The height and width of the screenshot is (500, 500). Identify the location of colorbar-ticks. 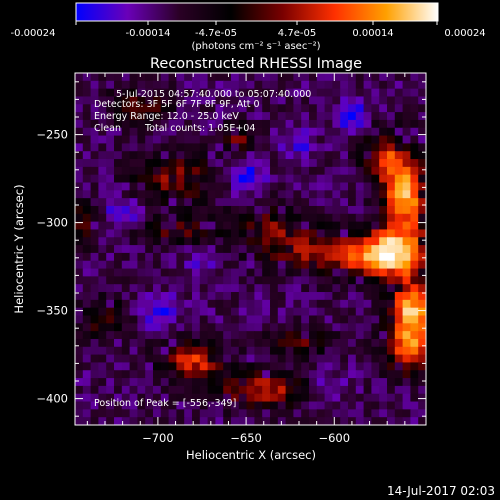
(256, 23).